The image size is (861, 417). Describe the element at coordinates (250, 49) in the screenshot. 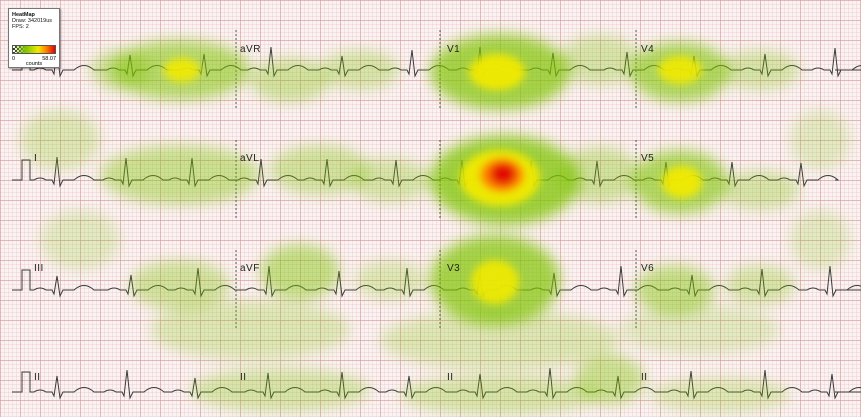

I see `lead-label-avr: aVR` at that location.